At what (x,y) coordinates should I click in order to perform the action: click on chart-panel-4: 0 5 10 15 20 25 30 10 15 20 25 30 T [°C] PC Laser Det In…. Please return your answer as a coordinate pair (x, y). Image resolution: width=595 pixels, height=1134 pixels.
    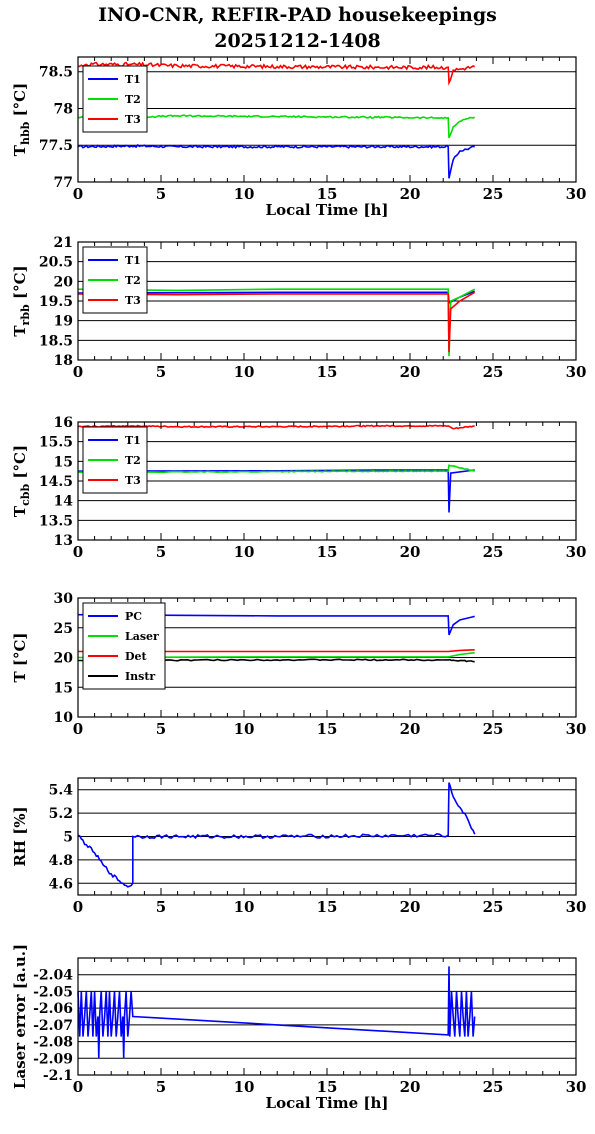
    Looking at the image, I should click on (298, 664).